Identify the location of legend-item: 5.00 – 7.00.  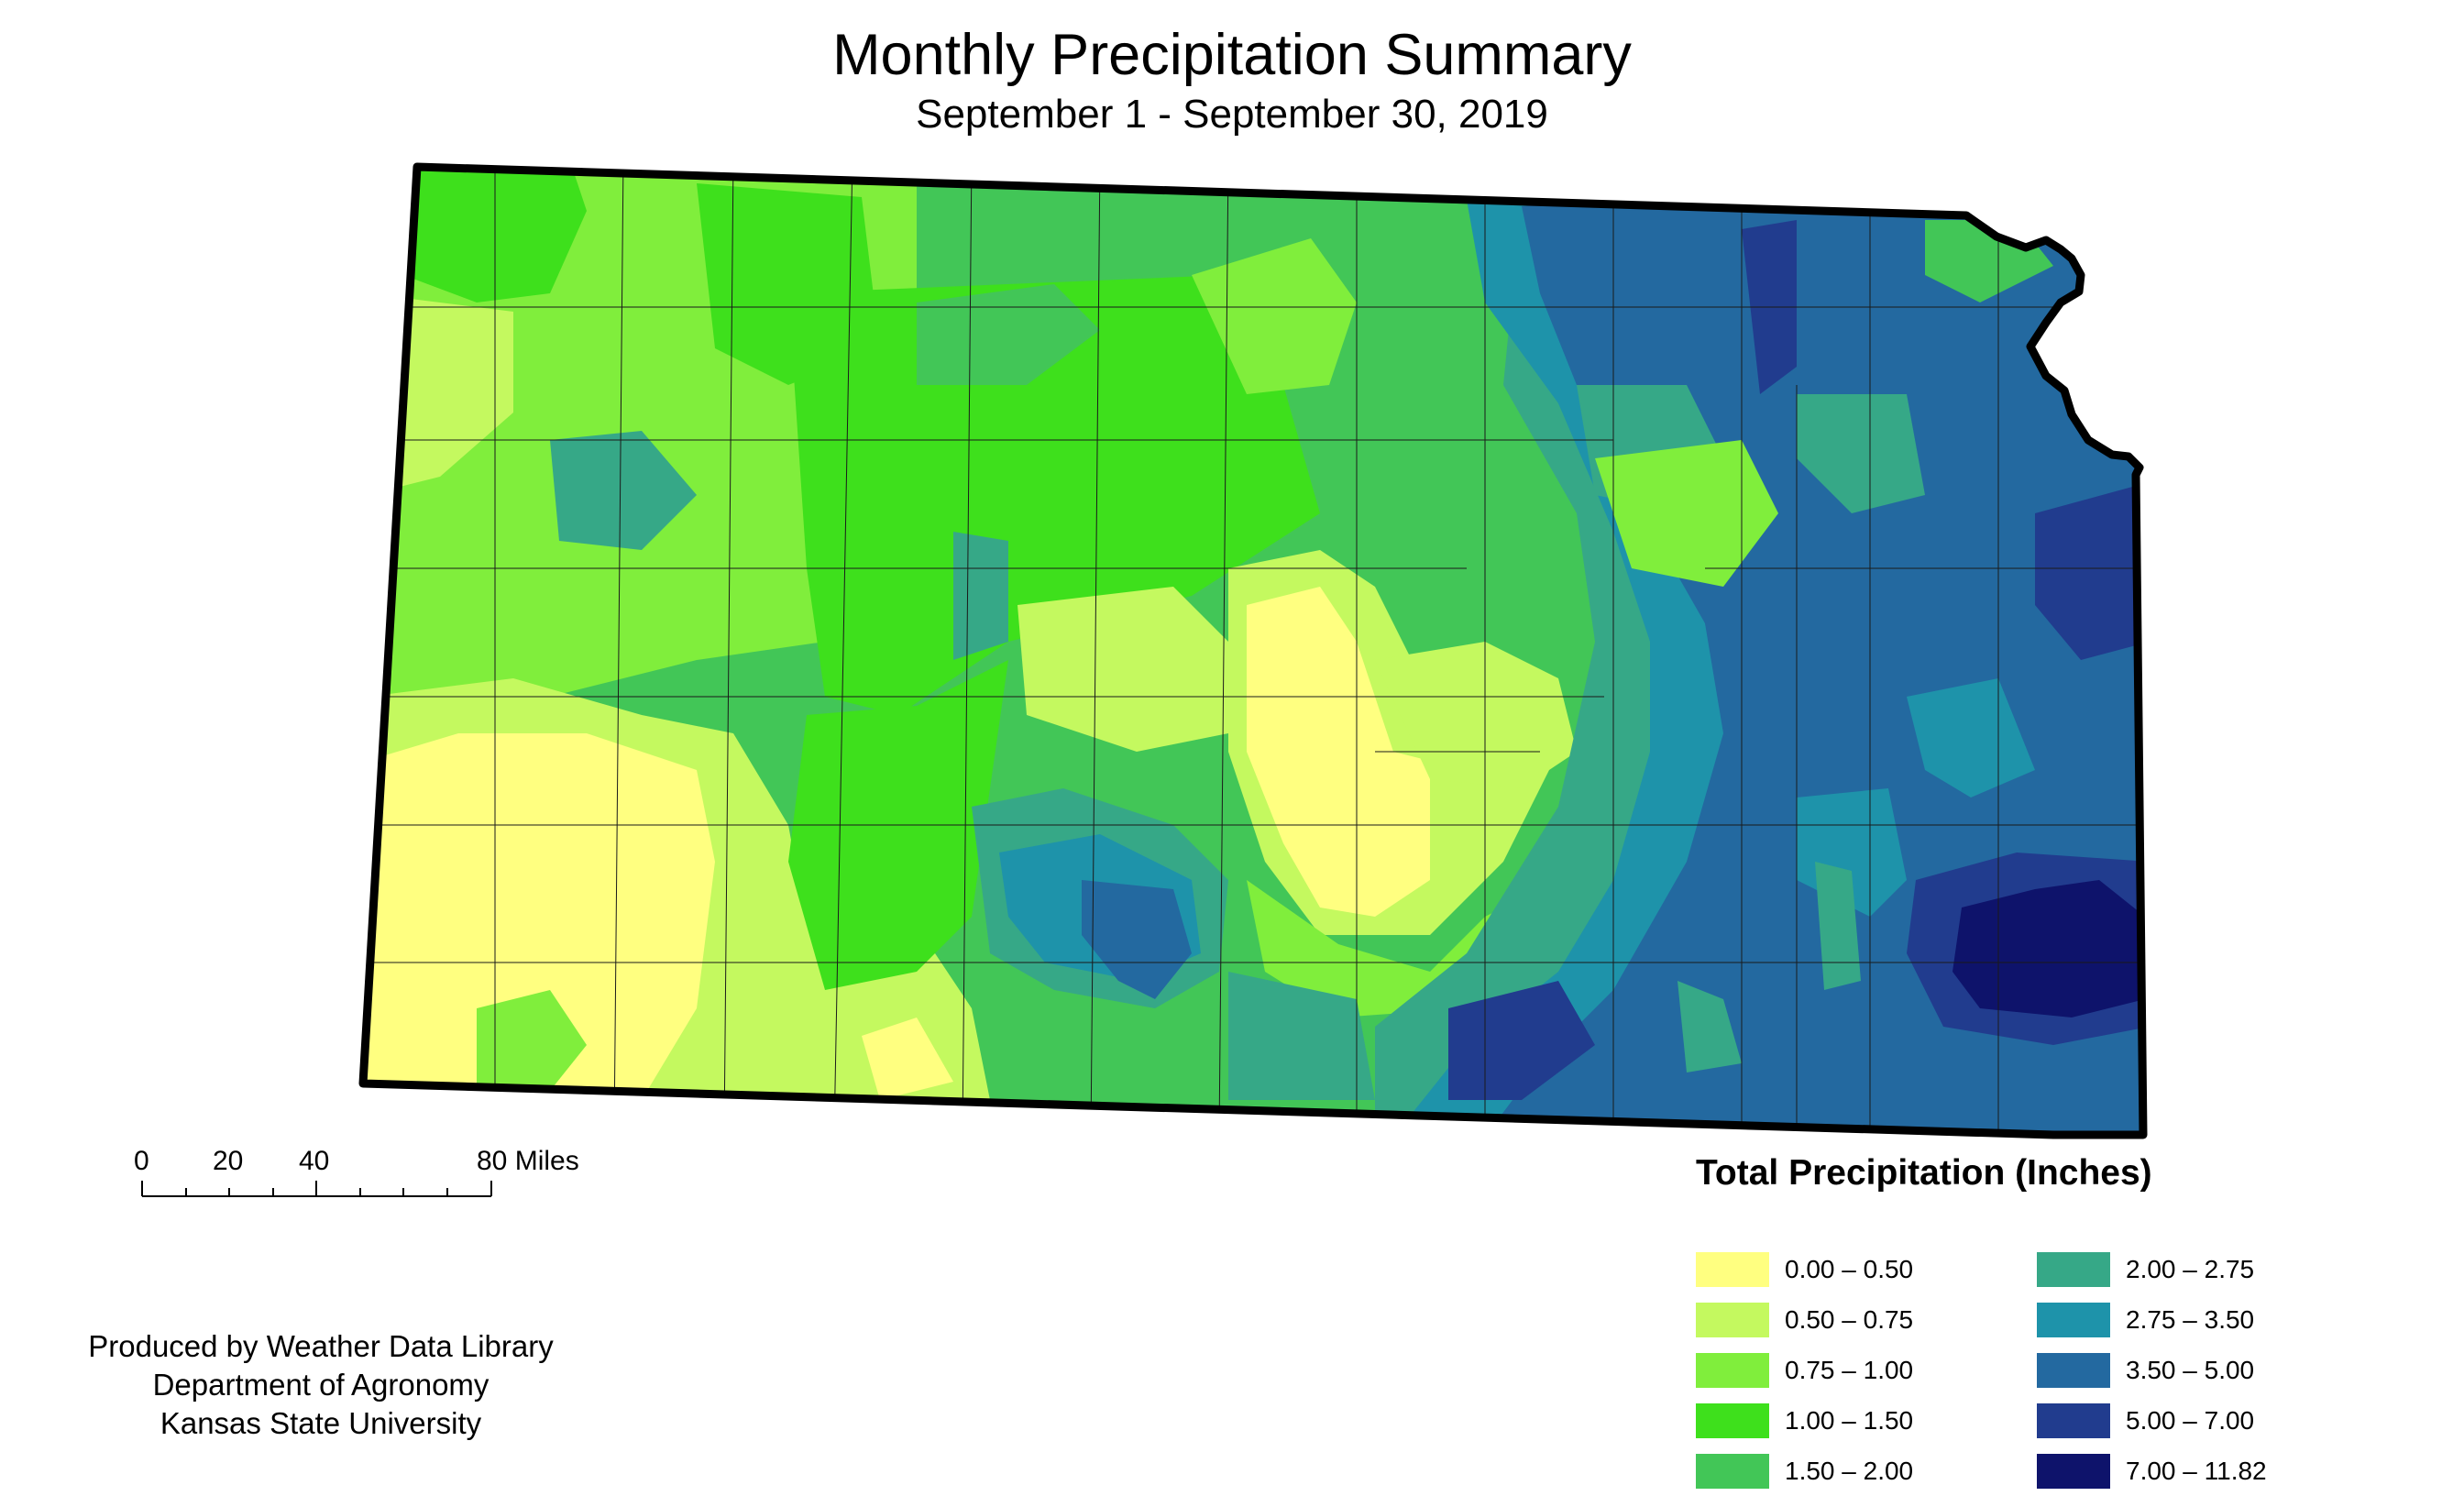
(2211, 1420).